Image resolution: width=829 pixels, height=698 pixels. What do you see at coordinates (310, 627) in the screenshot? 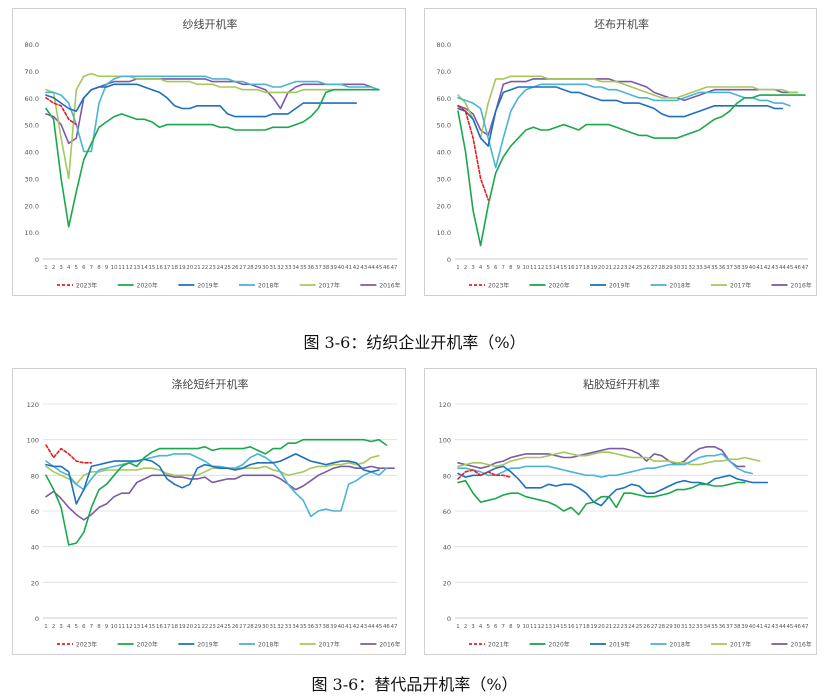
I see `x-tick-label: 36` at bounding box center [310, 627].